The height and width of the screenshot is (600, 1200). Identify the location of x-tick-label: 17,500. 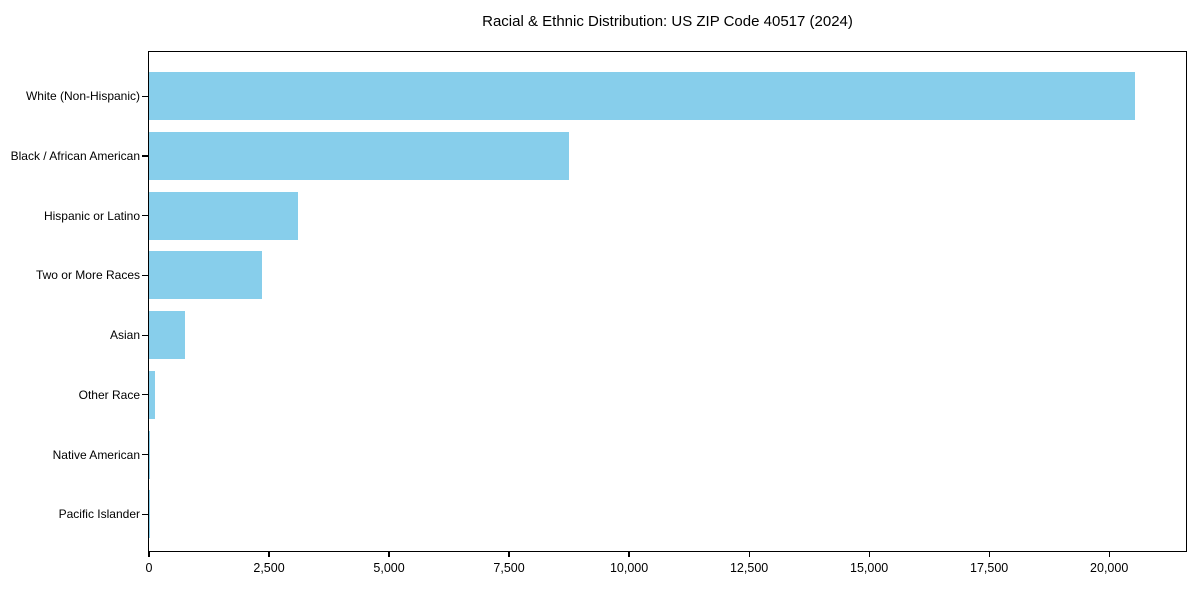
(989, 568).